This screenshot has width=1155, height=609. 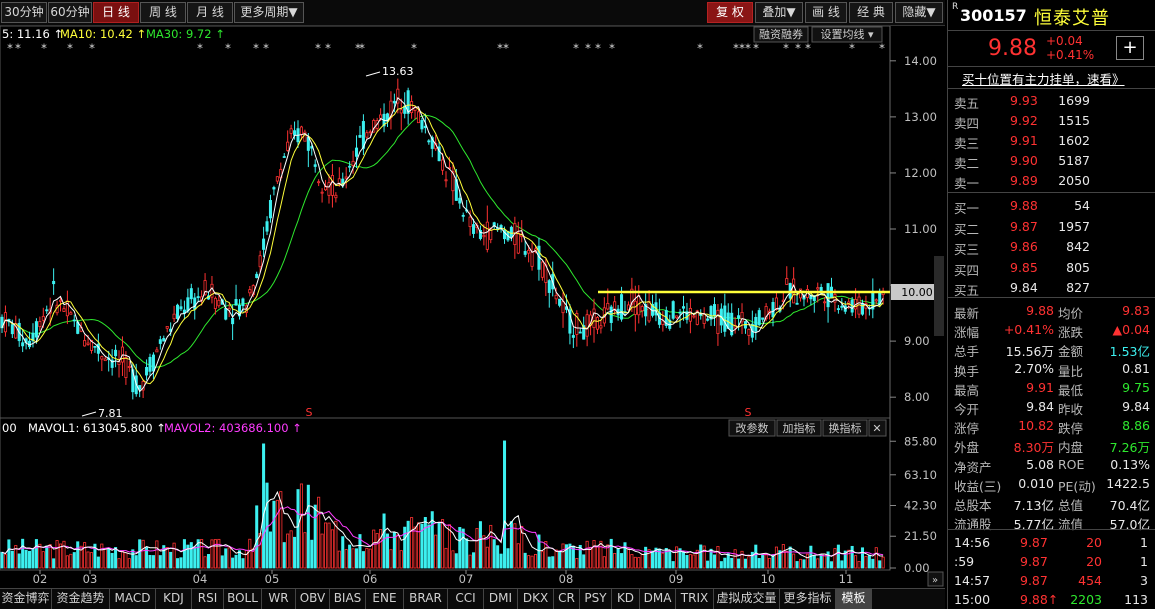 What do you see at coordinates (1043, 79) in the screenshot?
I see `main-force-banner-link: 买十位置有主力挂单，速看》` at bounding box center [1043, 79].